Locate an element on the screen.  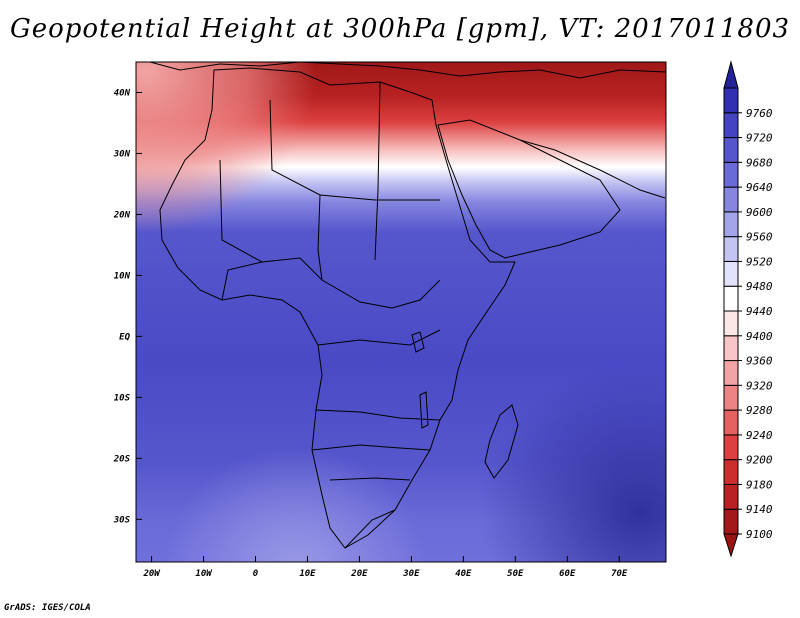
colorbar-label: 9600 is located at coordinates (759, 212).